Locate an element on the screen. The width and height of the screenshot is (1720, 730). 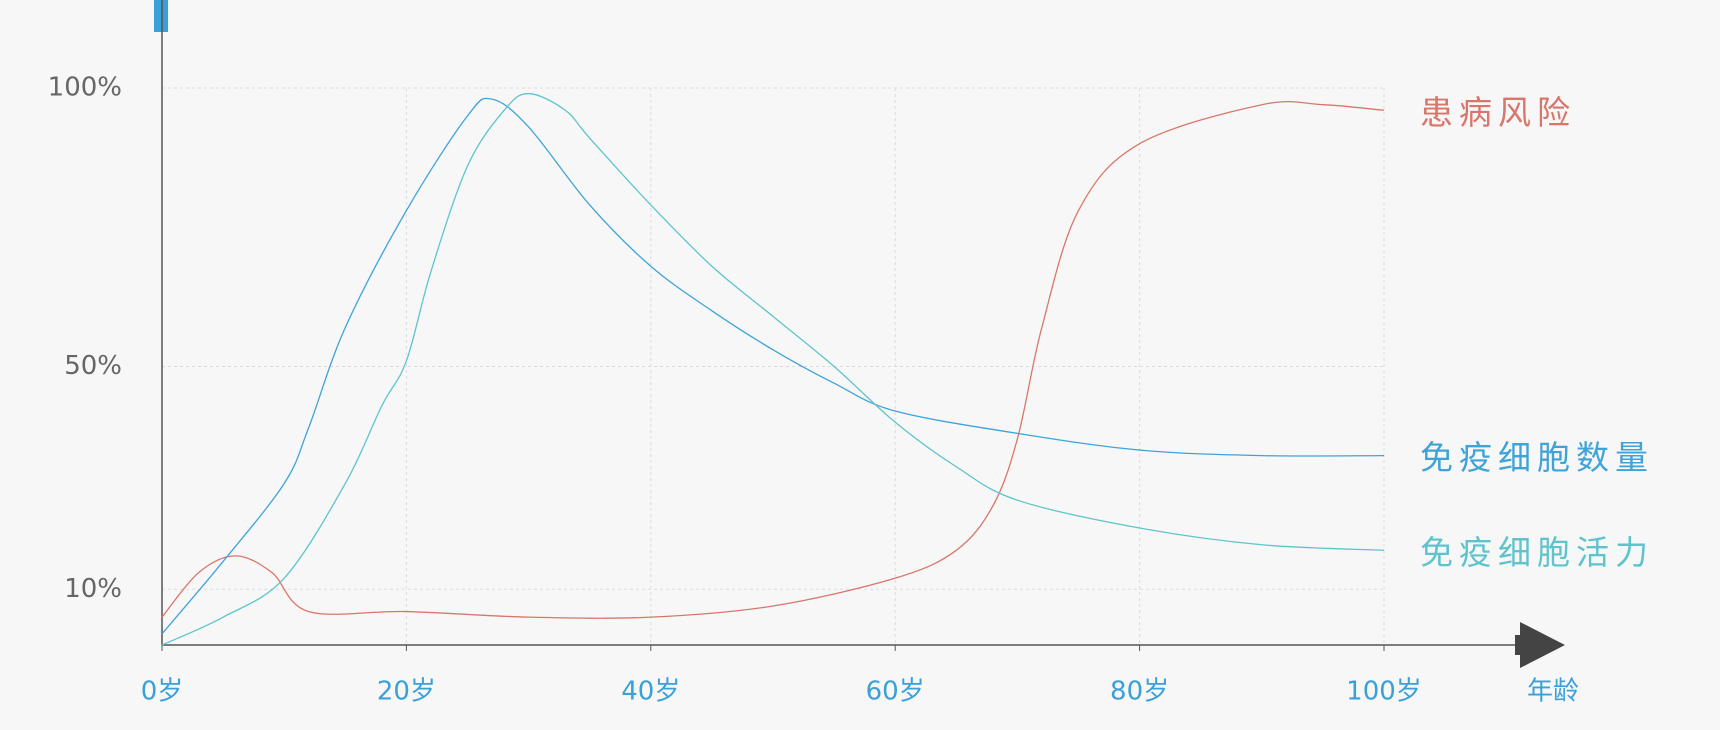
y-tick-label: 10% is located at coordinates (93, 589).